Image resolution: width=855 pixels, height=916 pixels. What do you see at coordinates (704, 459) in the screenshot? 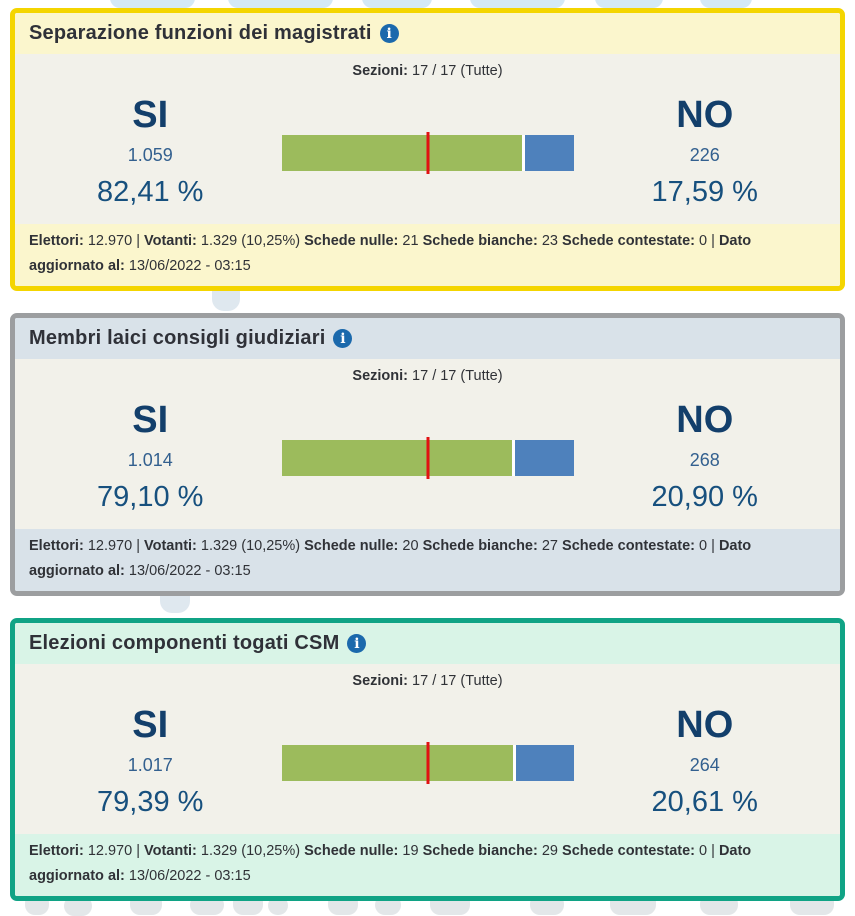
I see `no-votes: 268` at bounding box center [704, 459].